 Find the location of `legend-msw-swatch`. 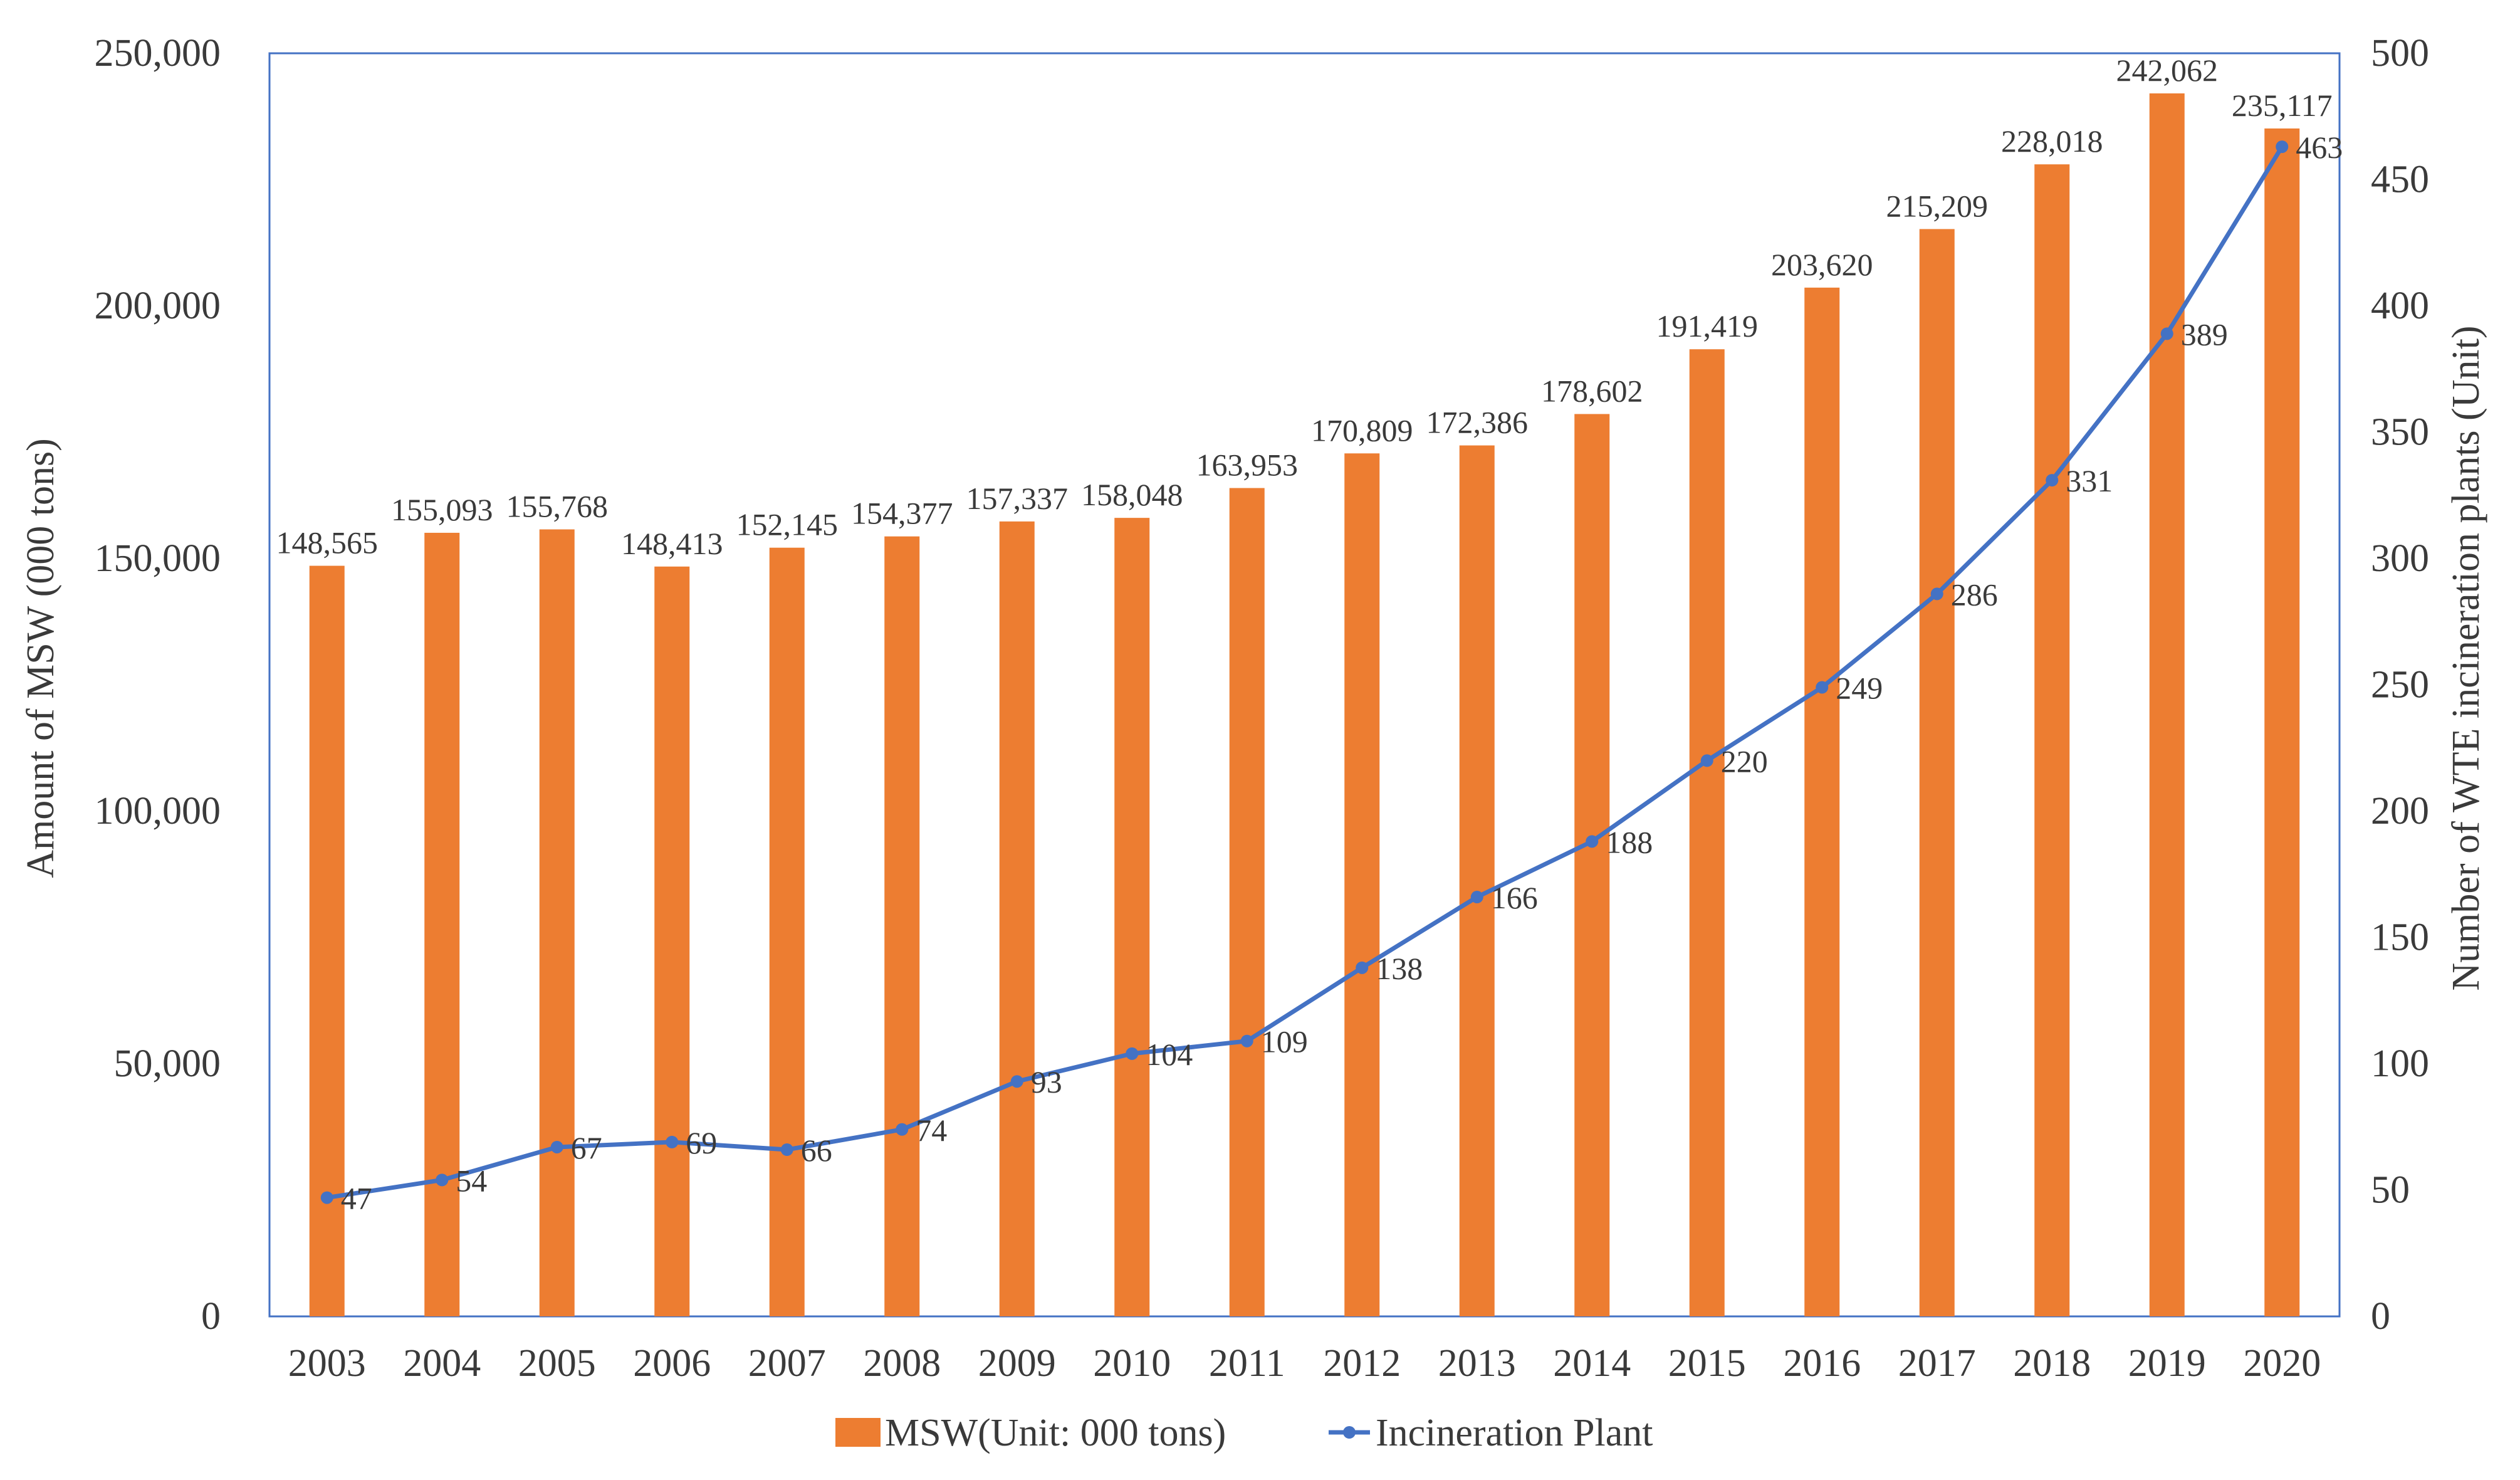

legend-msw-swatch is located at coordinates (858, 1432).